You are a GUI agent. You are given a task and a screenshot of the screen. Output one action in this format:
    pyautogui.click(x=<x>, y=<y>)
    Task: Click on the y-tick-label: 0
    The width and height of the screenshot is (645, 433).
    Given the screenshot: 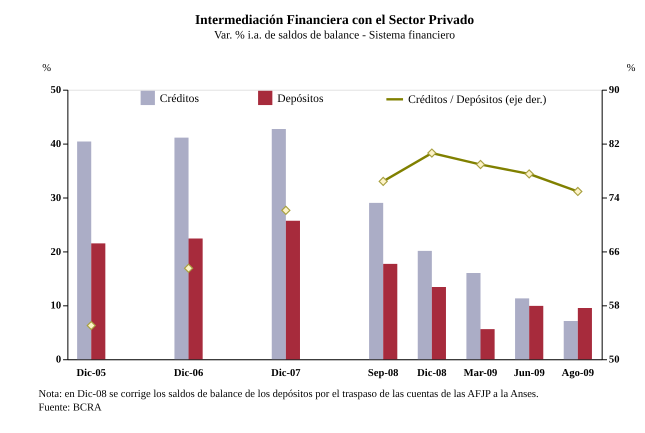 What is the action you would take?
    pyautogui.click(x=59, y=360)
    